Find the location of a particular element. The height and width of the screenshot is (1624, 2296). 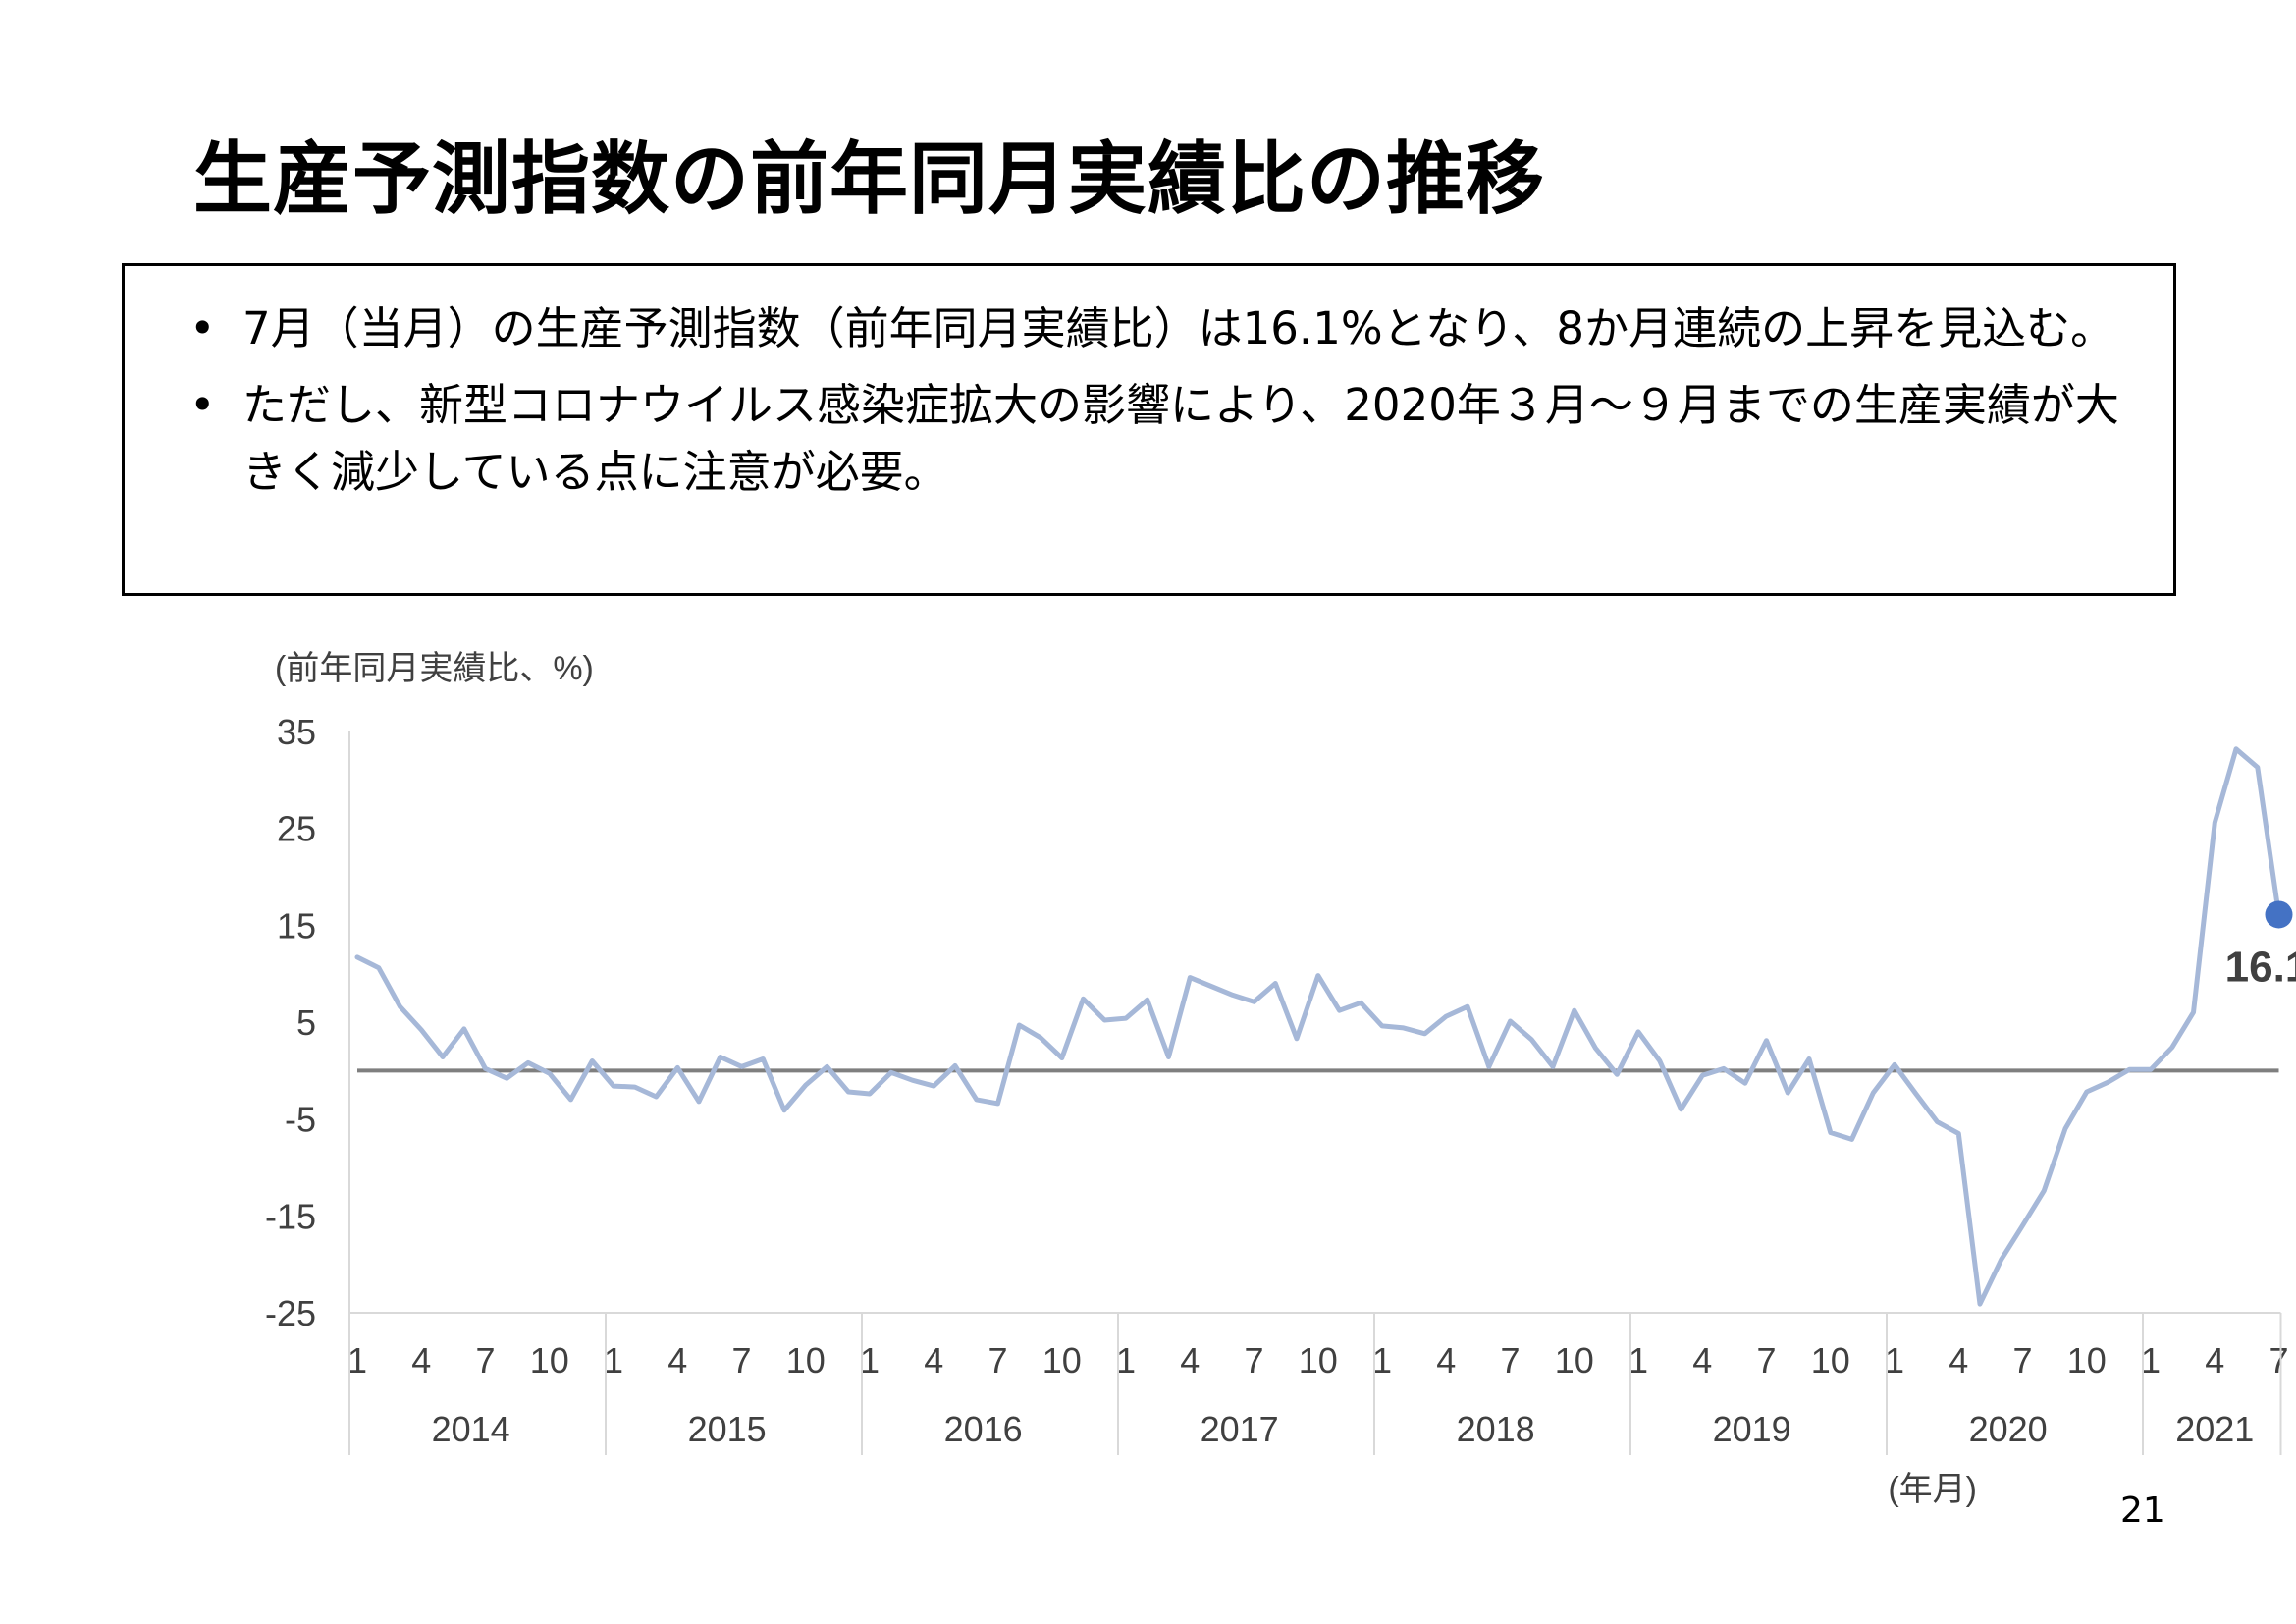

x-year-label: 2021 is located at coordinates (2215, 1429).